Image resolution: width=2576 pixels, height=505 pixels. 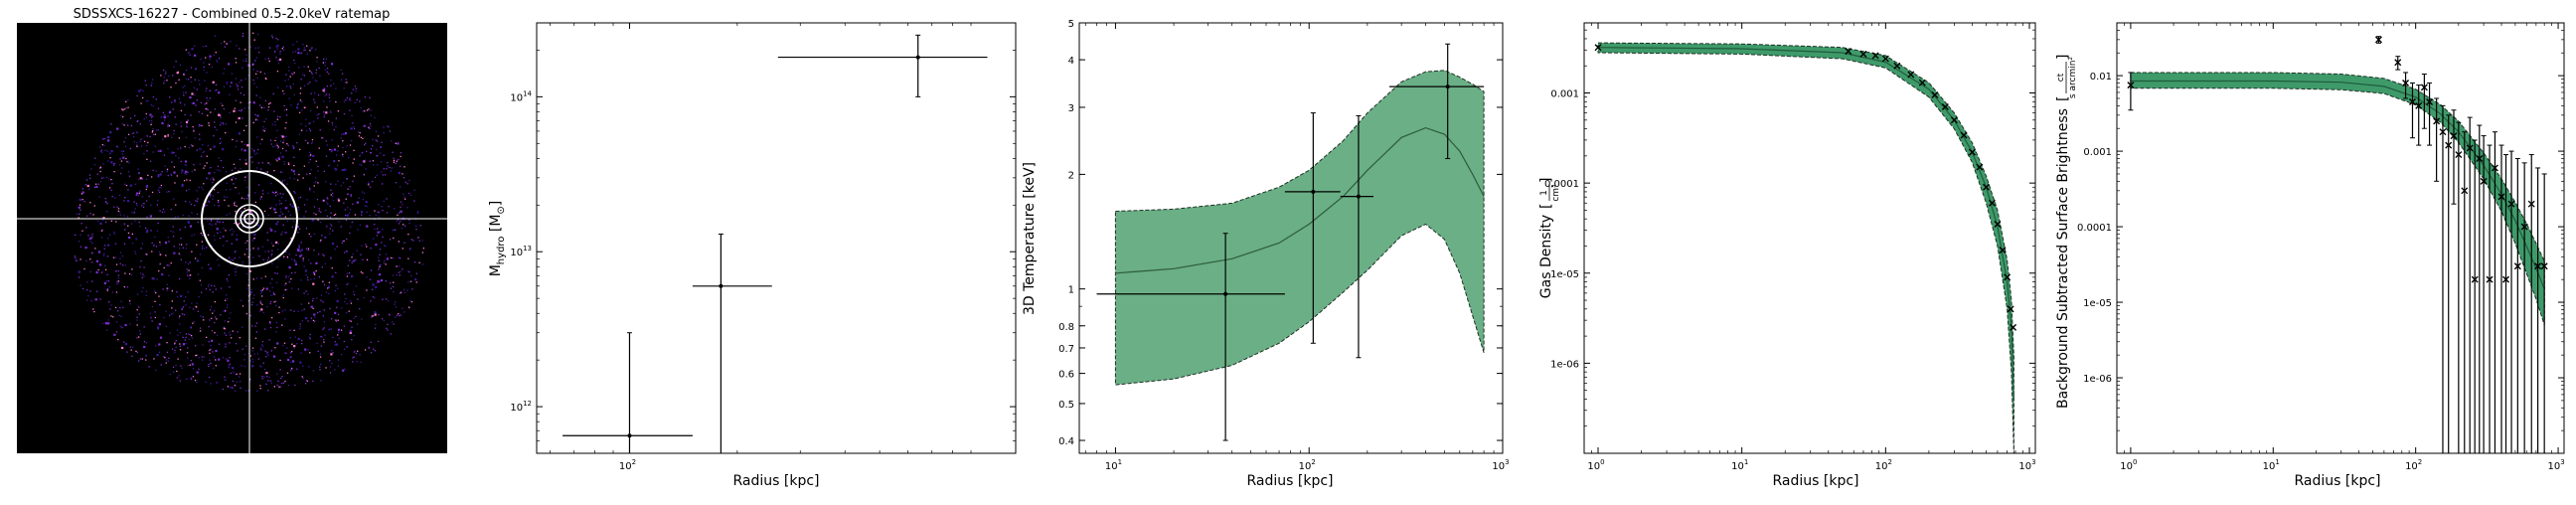 I want to click on y-tick-label: 2, so click(x=1071, y=175).